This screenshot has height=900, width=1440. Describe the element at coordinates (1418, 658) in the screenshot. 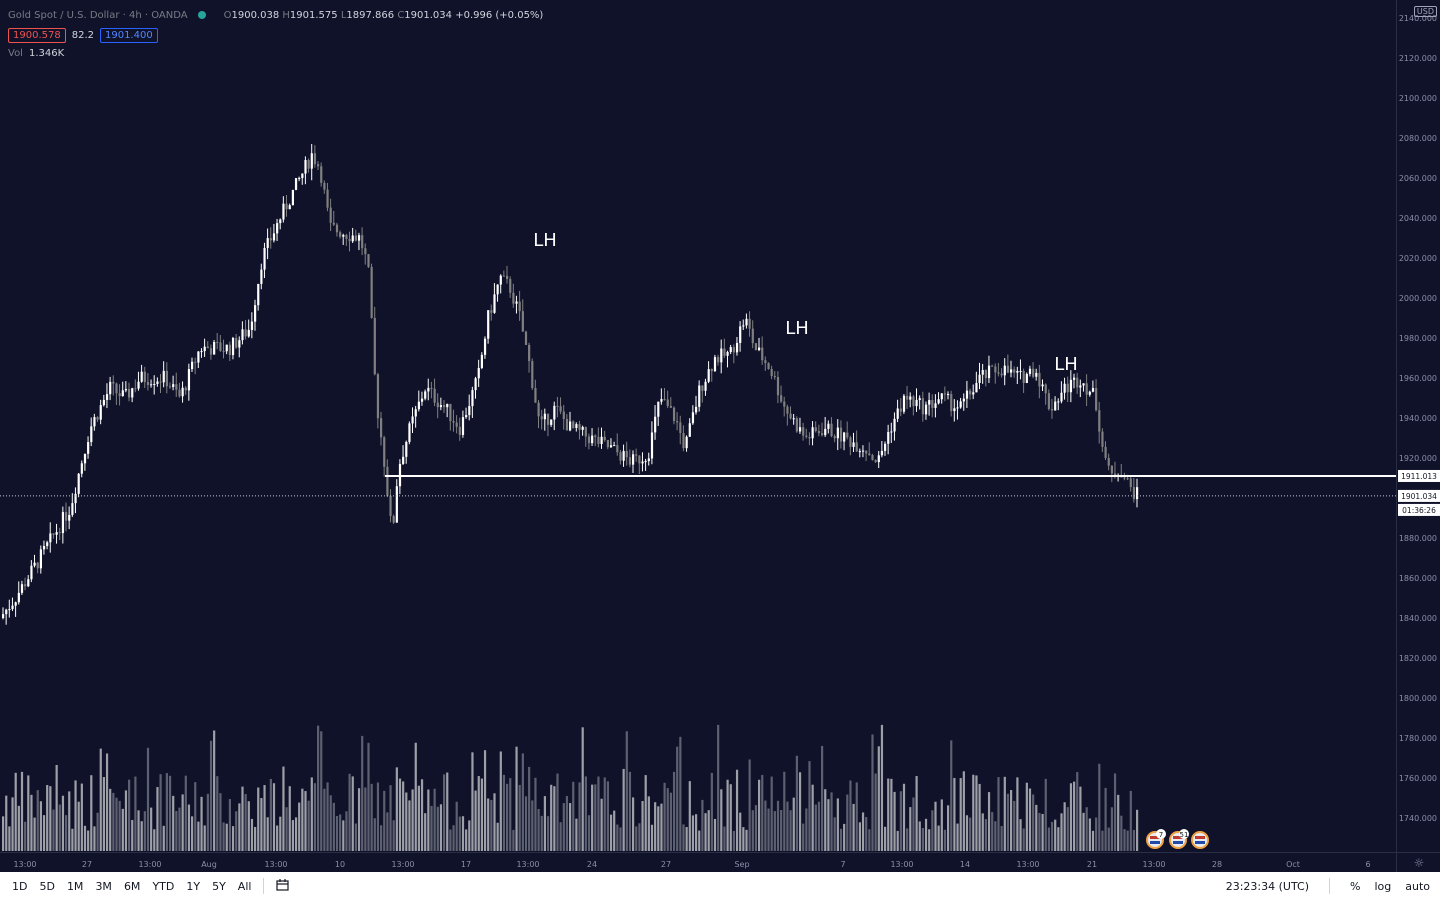

I see `price-tick-label: 1820.000` at that location.